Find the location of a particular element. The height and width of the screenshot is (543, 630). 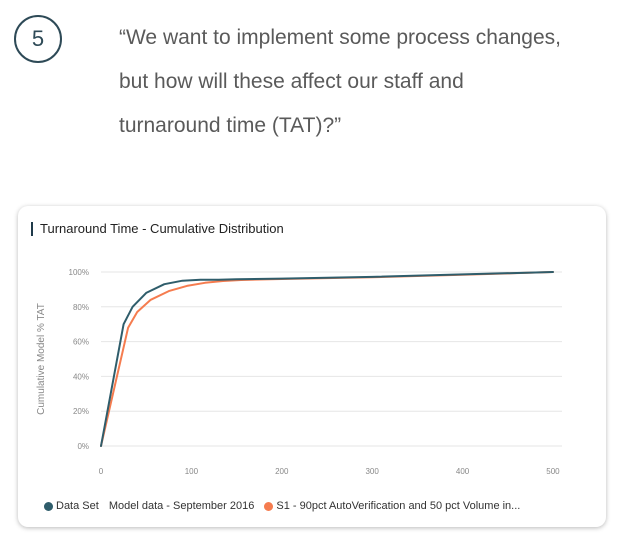

legend-label-series-1: Model data - September 2016 is located at coordinates (181, 506).